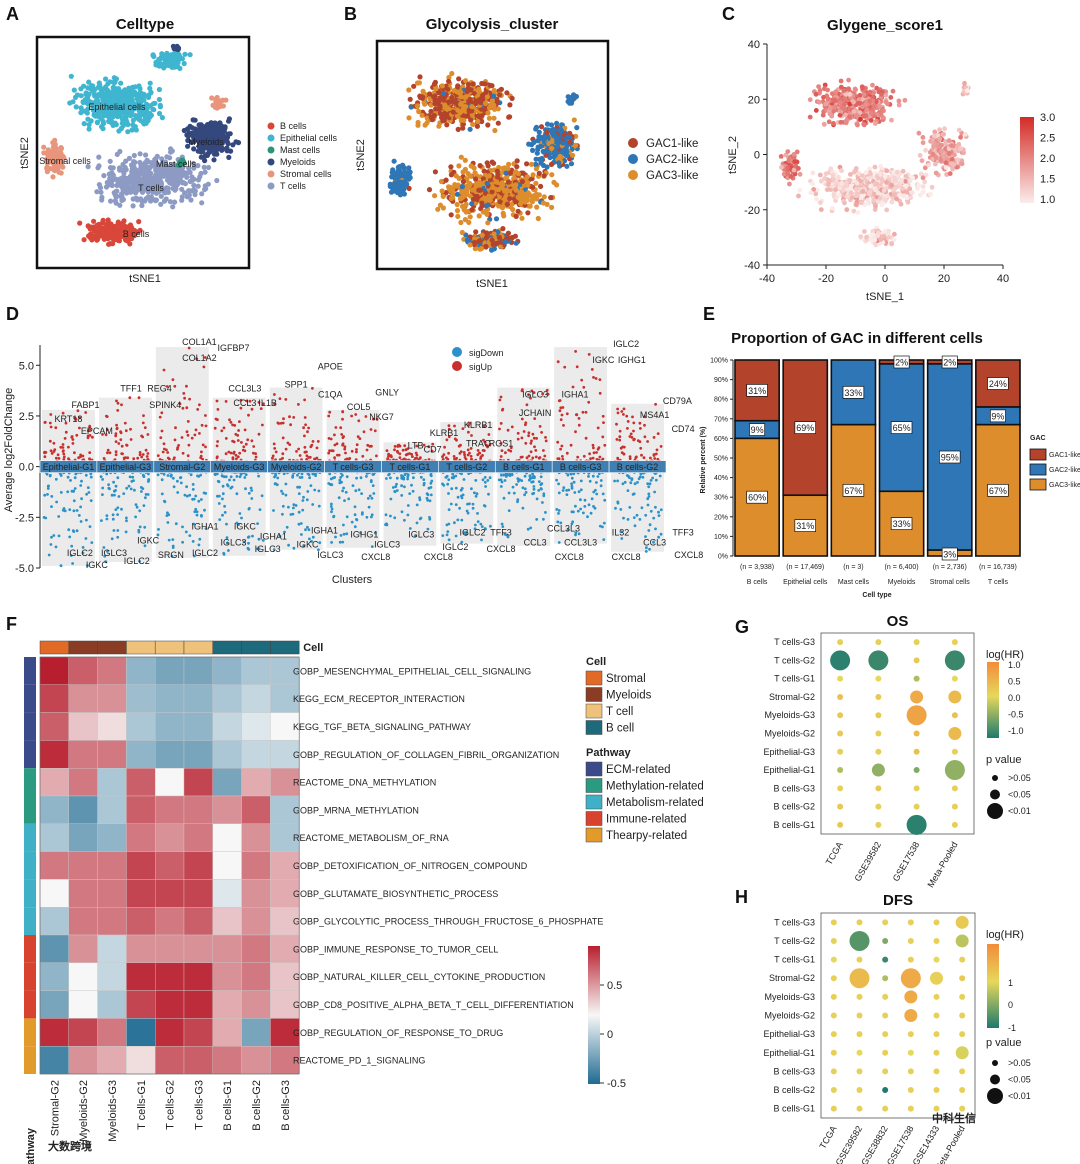 The height and width of the screenshot is (1164, 1080). What do you see at coordinates (298, 162) in the screenshot?
I see `panel-a-legend-label: Myeloids` at bounding box center [298, 162].